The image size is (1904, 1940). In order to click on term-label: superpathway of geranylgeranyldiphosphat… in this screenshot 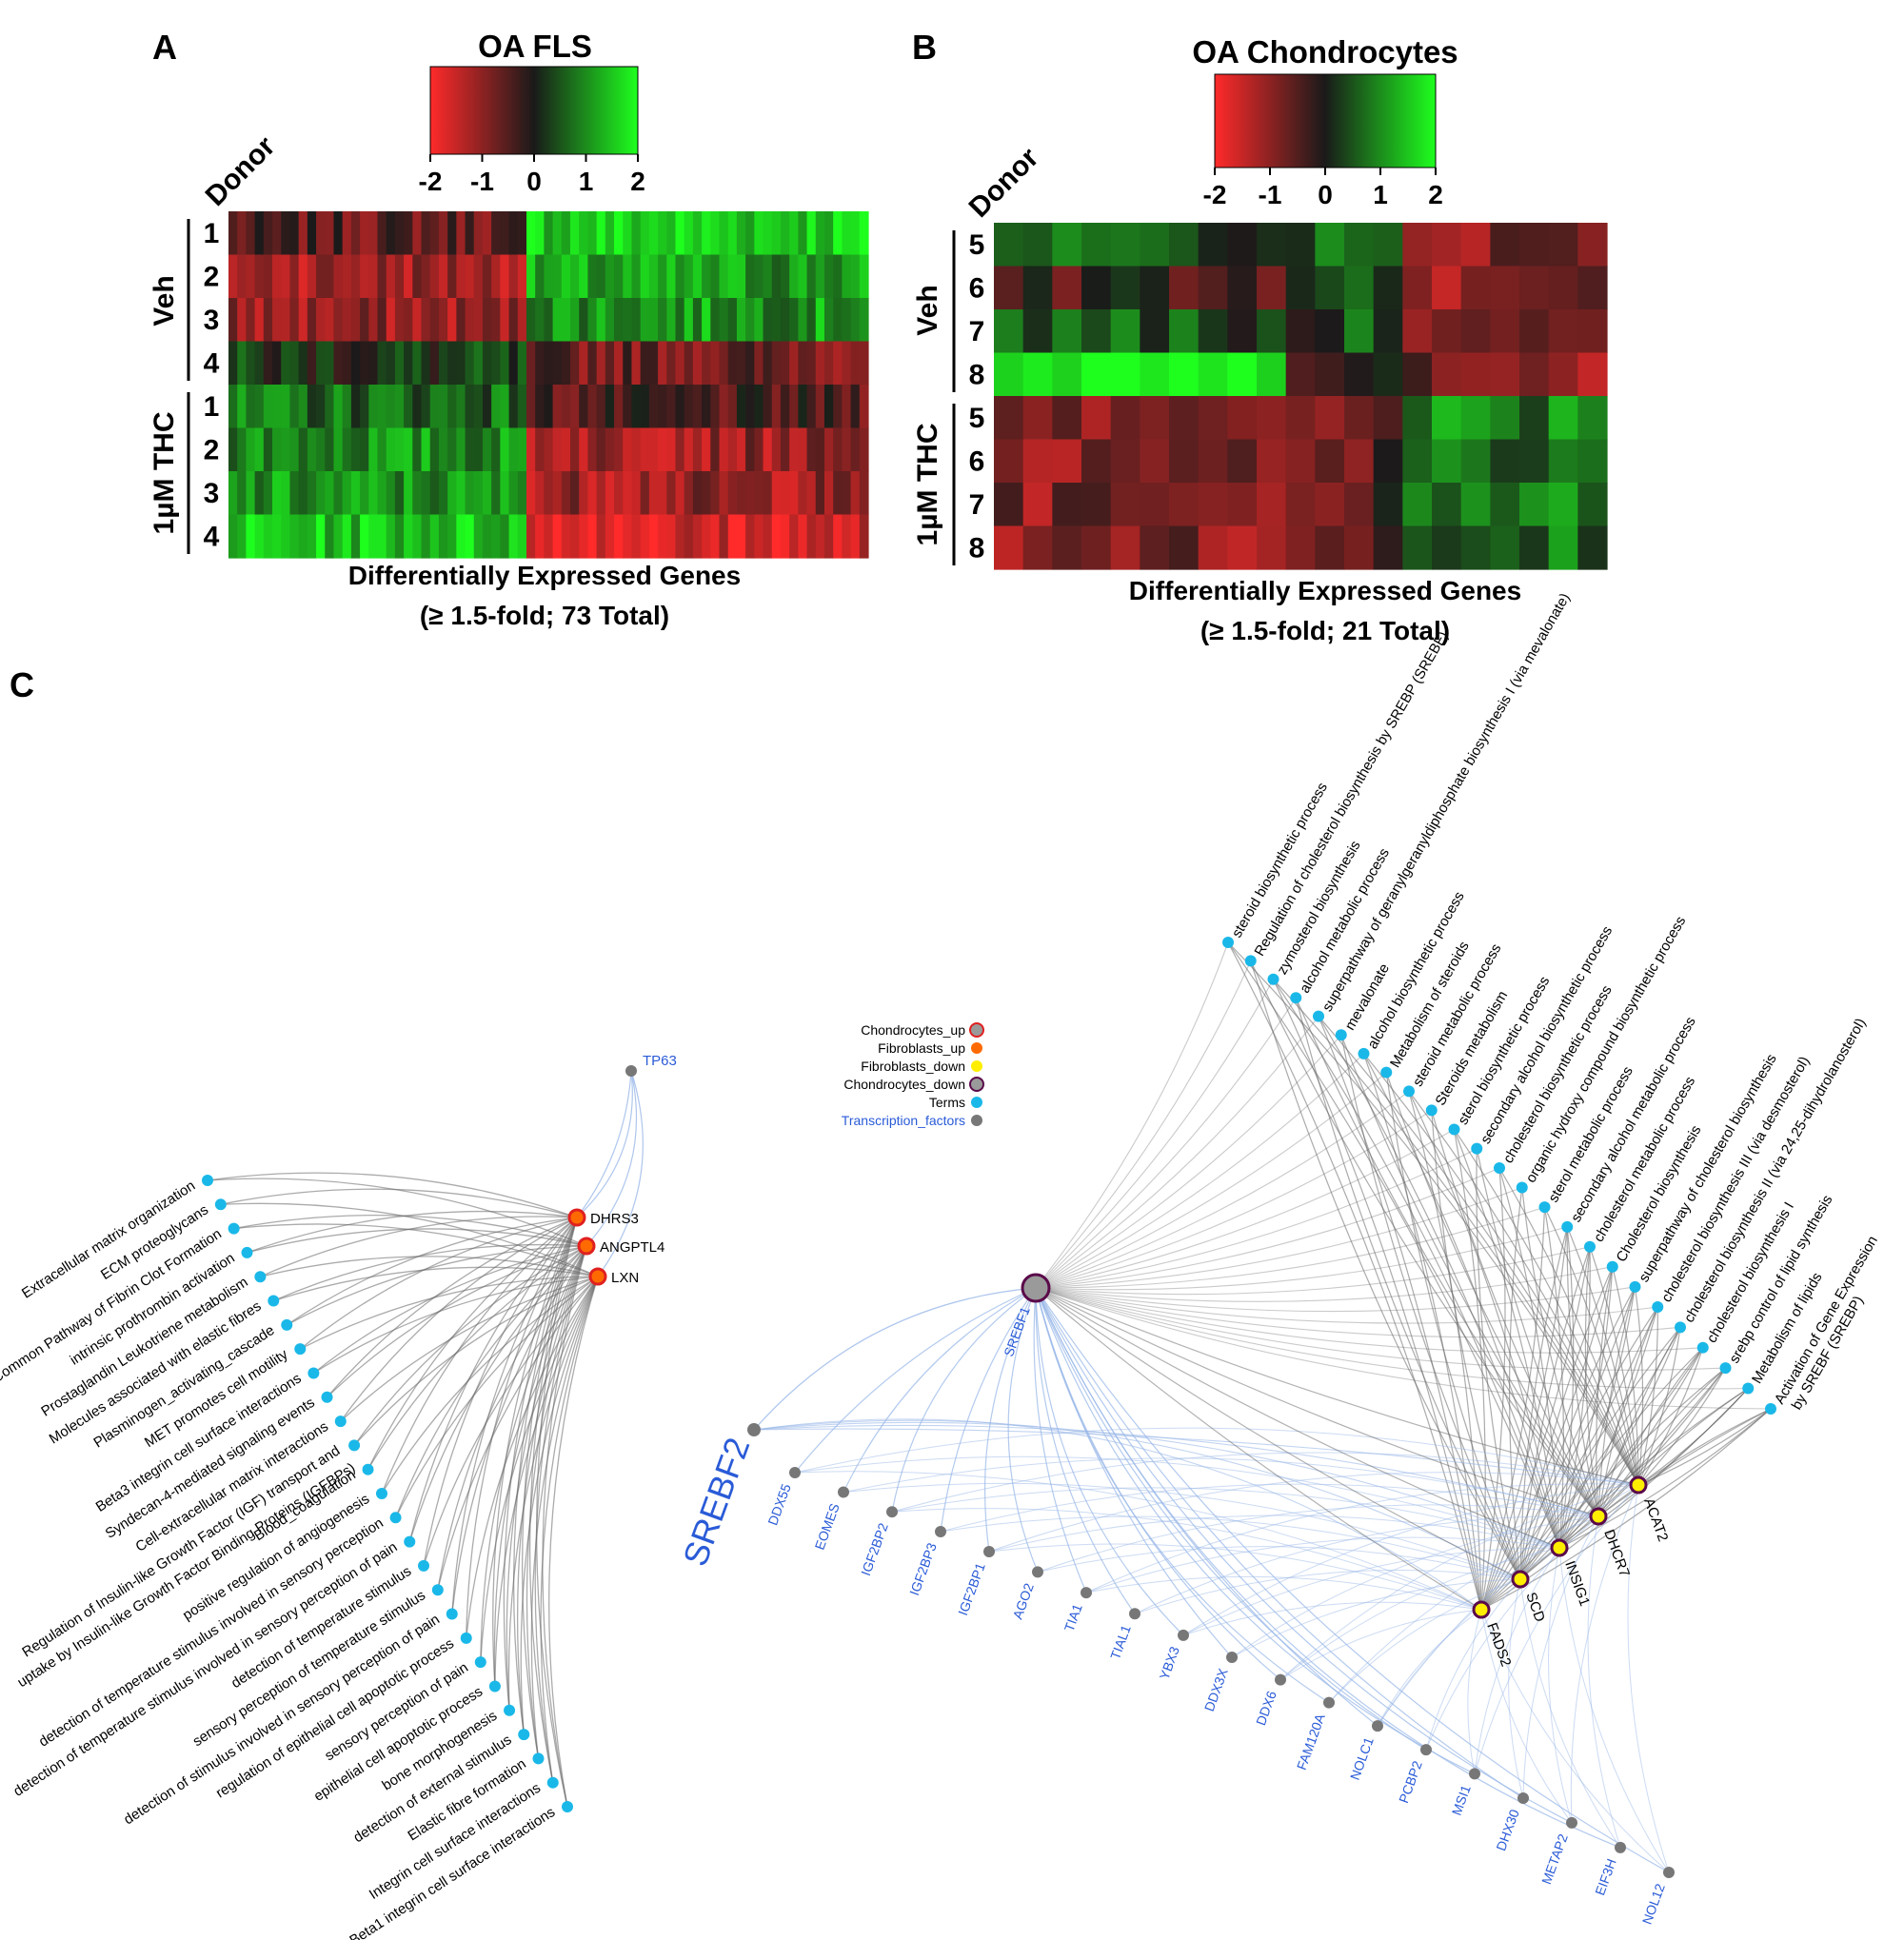, I will do `click(1446, 802)`.